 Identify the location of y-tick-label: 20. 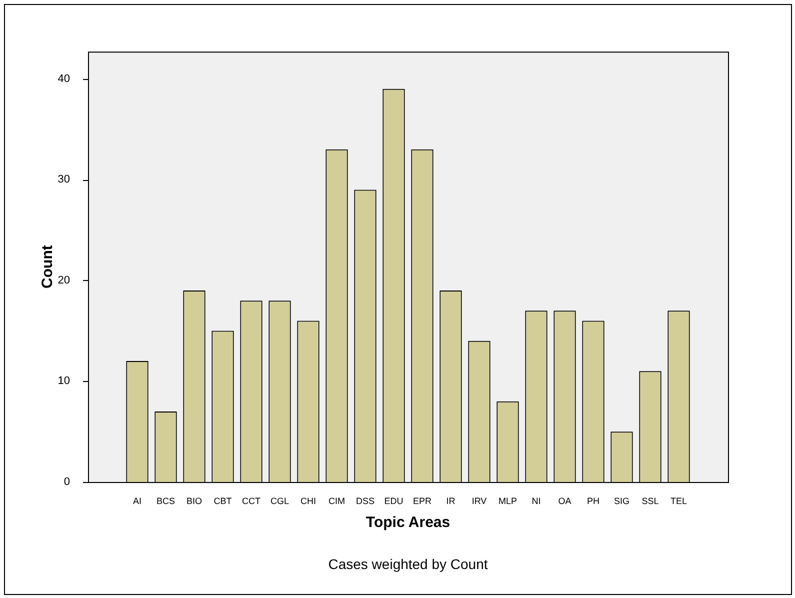
(64, 280).